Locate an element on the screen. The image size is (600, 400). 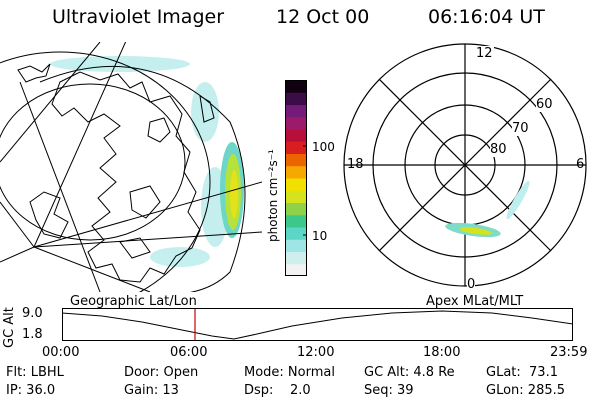
time-label: 06:16:04 UT is located at coordinates (486, 17).